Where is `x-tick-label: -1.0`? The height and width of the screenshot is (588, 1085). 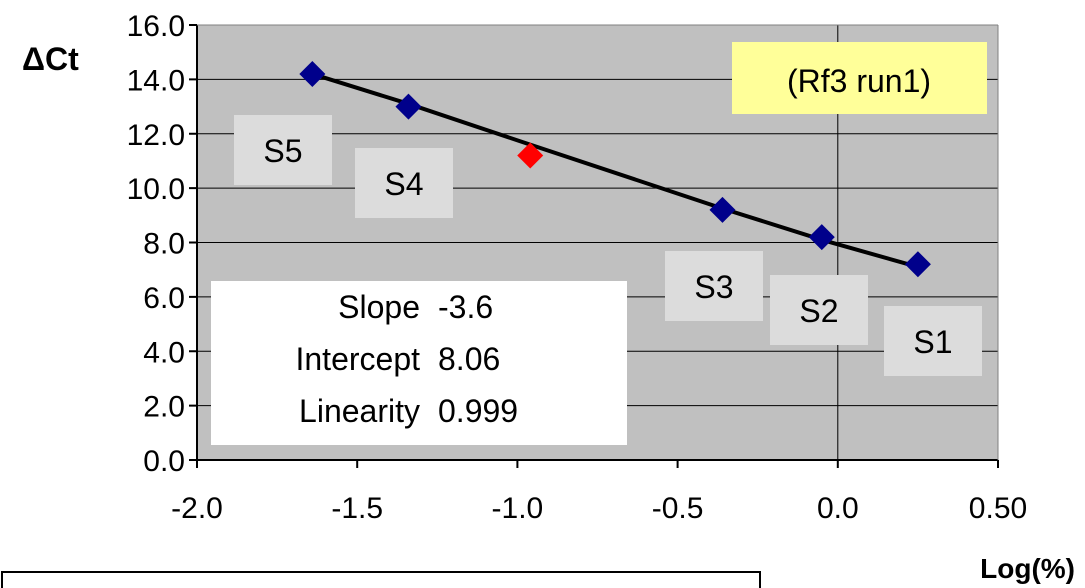 x-tick-label: -1.0 is located at coordinates (518, 508).